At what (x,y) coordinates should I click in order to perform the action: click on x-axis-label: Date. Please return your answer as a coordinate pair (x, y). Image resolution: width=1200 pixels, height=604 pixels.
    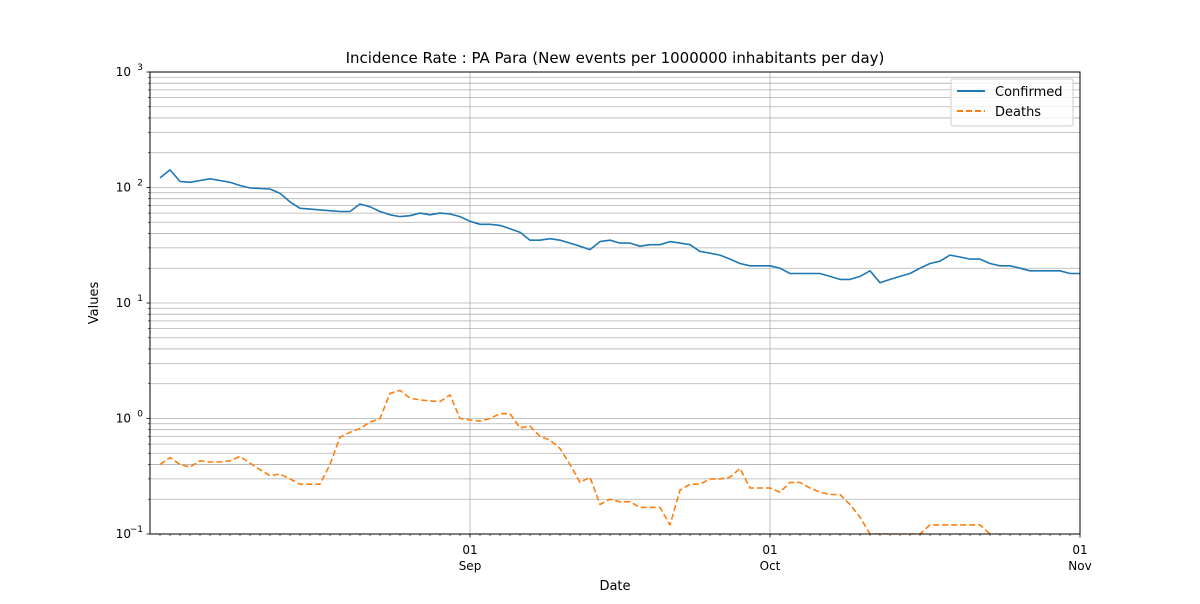
    Looking at the image, I should click on (614, 586).